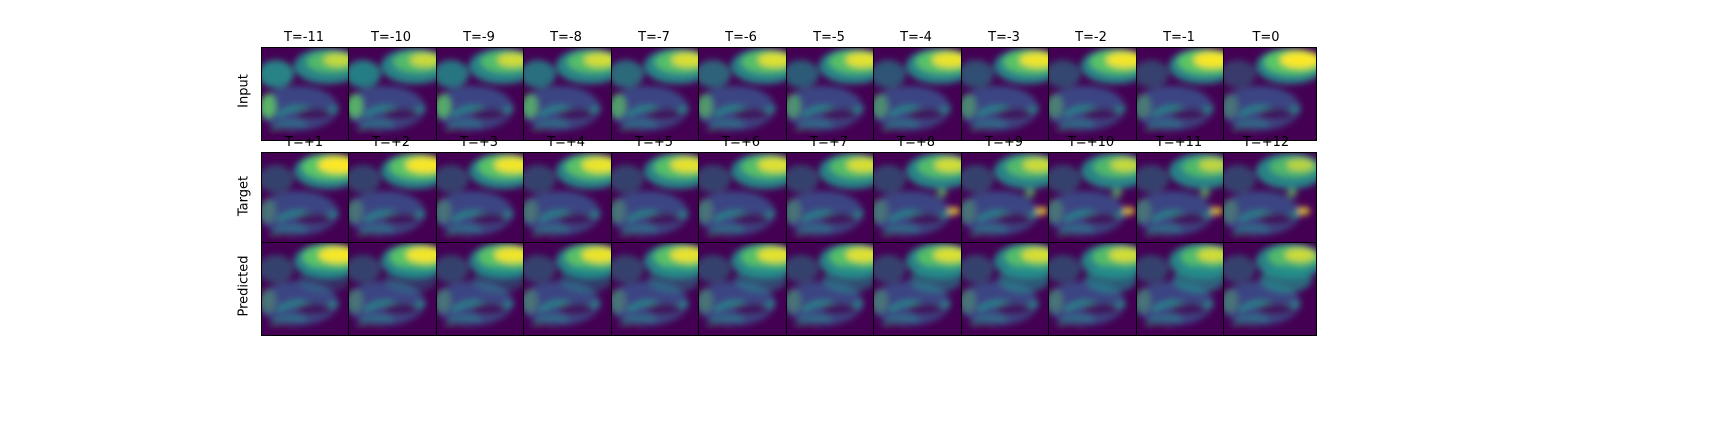 The height and width of the screenshot is (432, 1728). I want to click on row-label-input: Input, so click(244, 91).